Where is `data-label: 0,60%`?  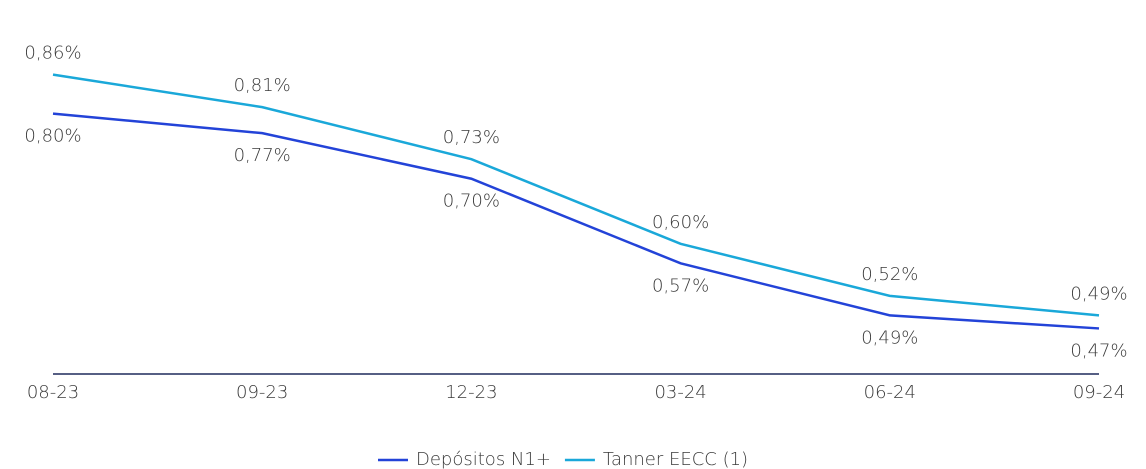
data-label: 0,60% is located at coordinates (680, 222).